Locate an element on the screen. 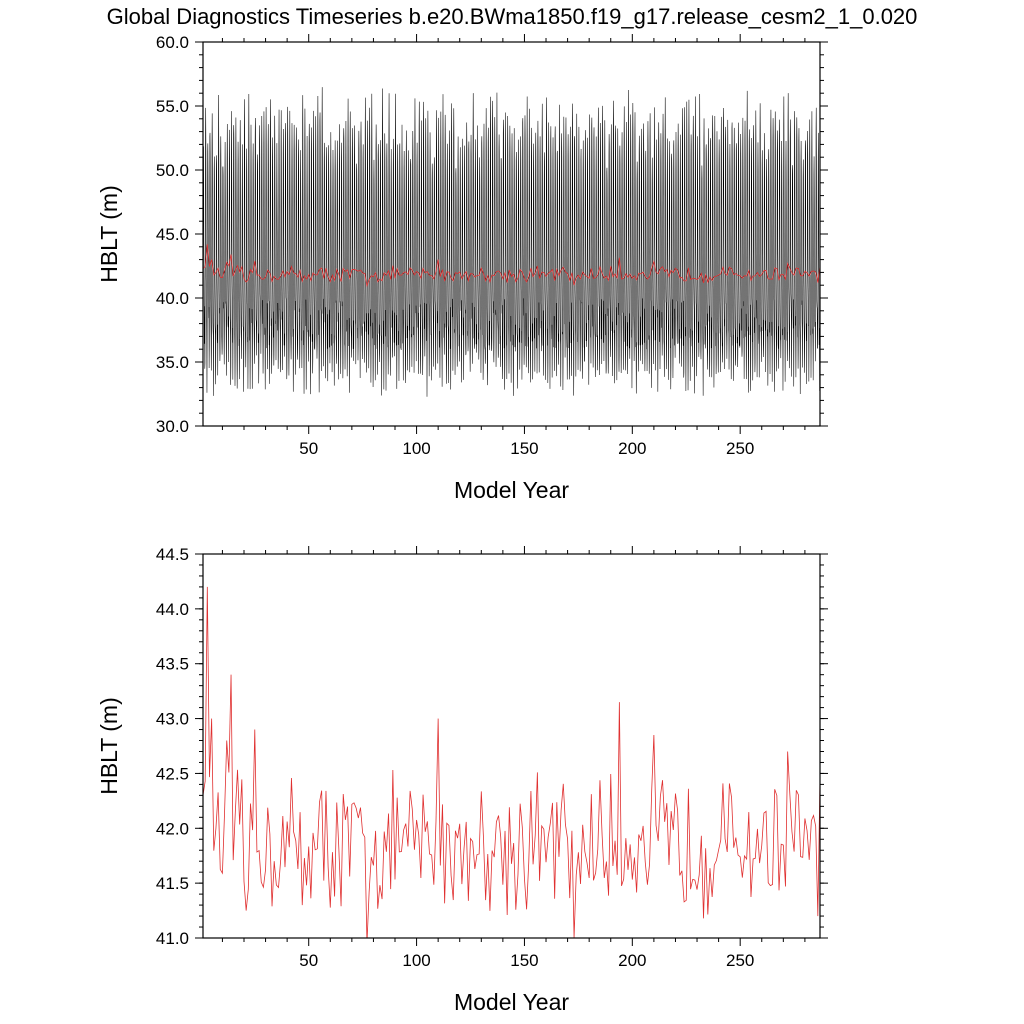  bottom-xtick-label: 200 is located at coordinates (632, 960).